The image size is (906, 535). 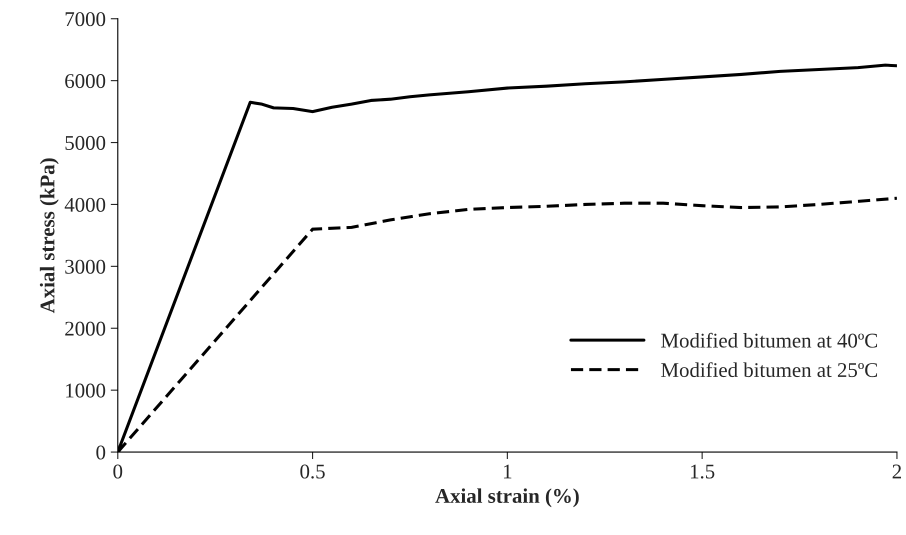 I want to click on y-tick-label: 1000, so click(x=86, y=391).